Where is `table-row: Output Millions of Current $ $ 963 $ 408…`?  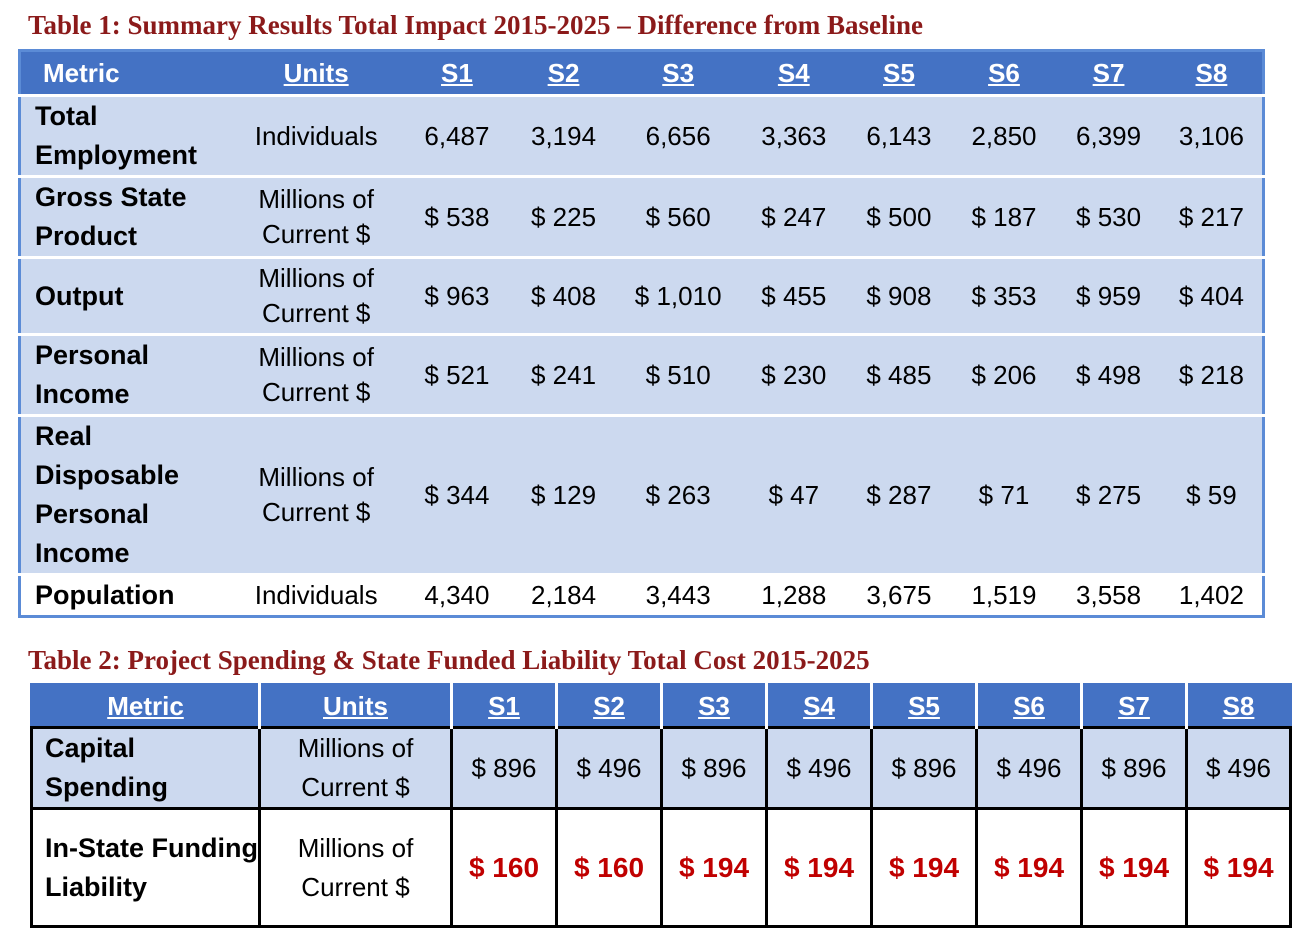 table-row: Output Millions of Current $ $ 963 $ 408… is located at coordinates (641, 295).